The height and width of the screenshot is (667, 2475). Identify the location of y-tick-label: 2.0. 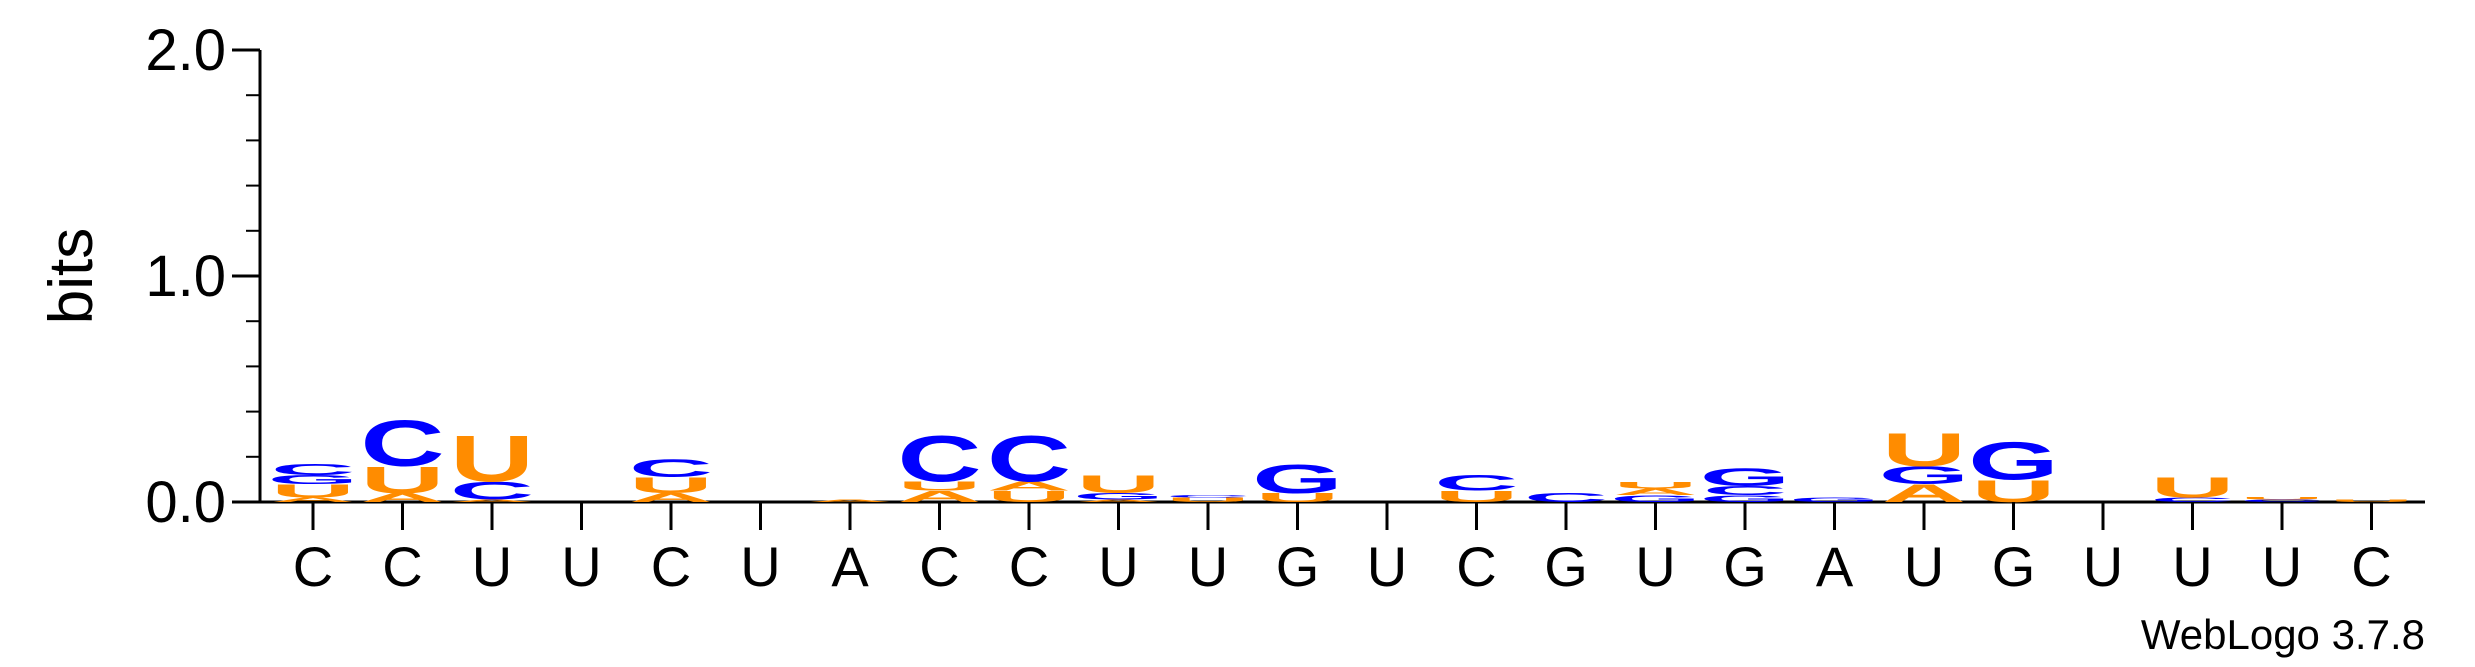
(185, 50).